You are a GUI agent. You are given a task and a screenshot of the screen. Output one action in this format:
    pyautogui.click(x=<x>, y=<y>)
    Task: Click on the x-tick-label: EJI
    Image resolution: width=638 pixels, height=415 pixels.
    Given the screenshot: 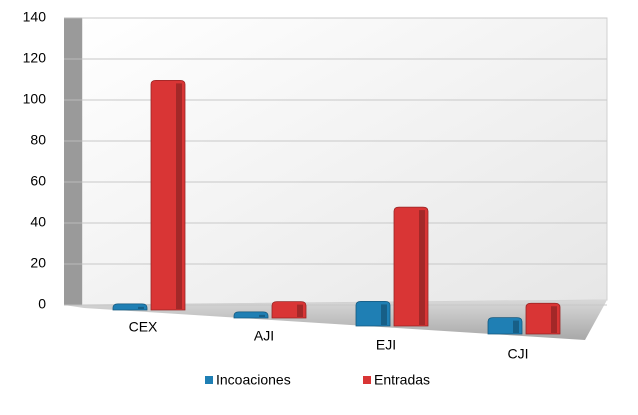 What is the action you would take?
    pyautogui.click(x=386, y=345)
    